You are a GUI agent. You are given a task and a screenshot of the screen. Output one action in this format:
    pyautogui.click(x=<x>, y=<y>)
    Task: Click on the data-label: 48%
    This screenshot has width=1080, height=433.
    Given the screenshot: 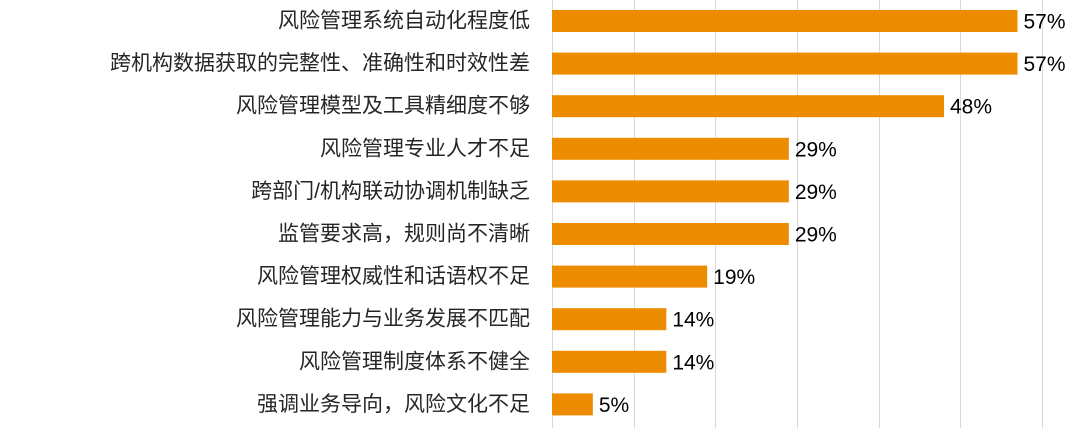 What is the action you would take?
    pyautogui.click(x=971, y=107)
    